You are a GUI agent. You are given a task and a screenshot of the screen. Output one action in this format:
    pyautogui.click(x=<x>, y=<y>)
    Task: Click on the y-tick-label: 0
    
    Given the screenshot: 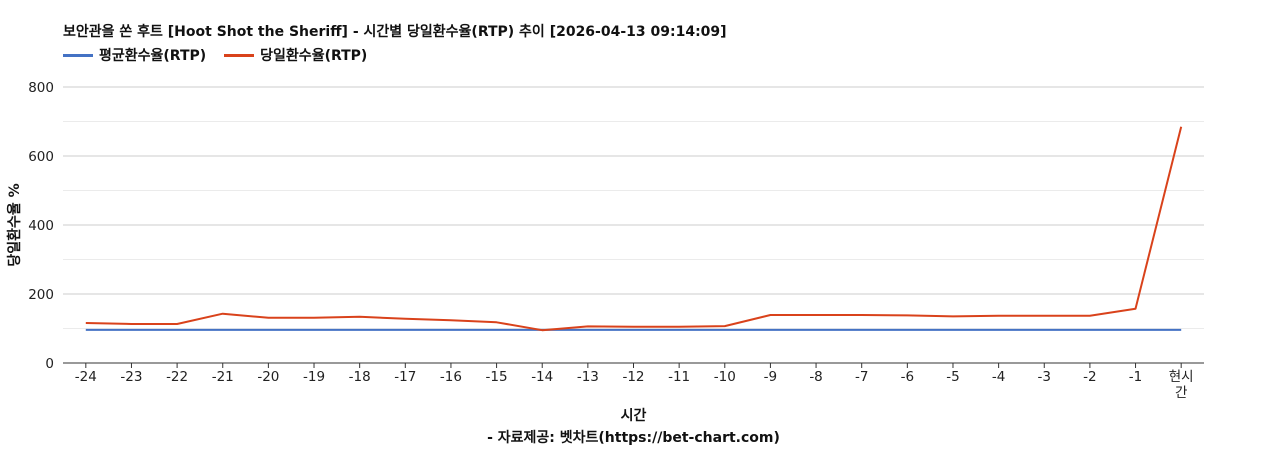 What is the action you would take?
    pyautogui.click(x=49, y=364)
    